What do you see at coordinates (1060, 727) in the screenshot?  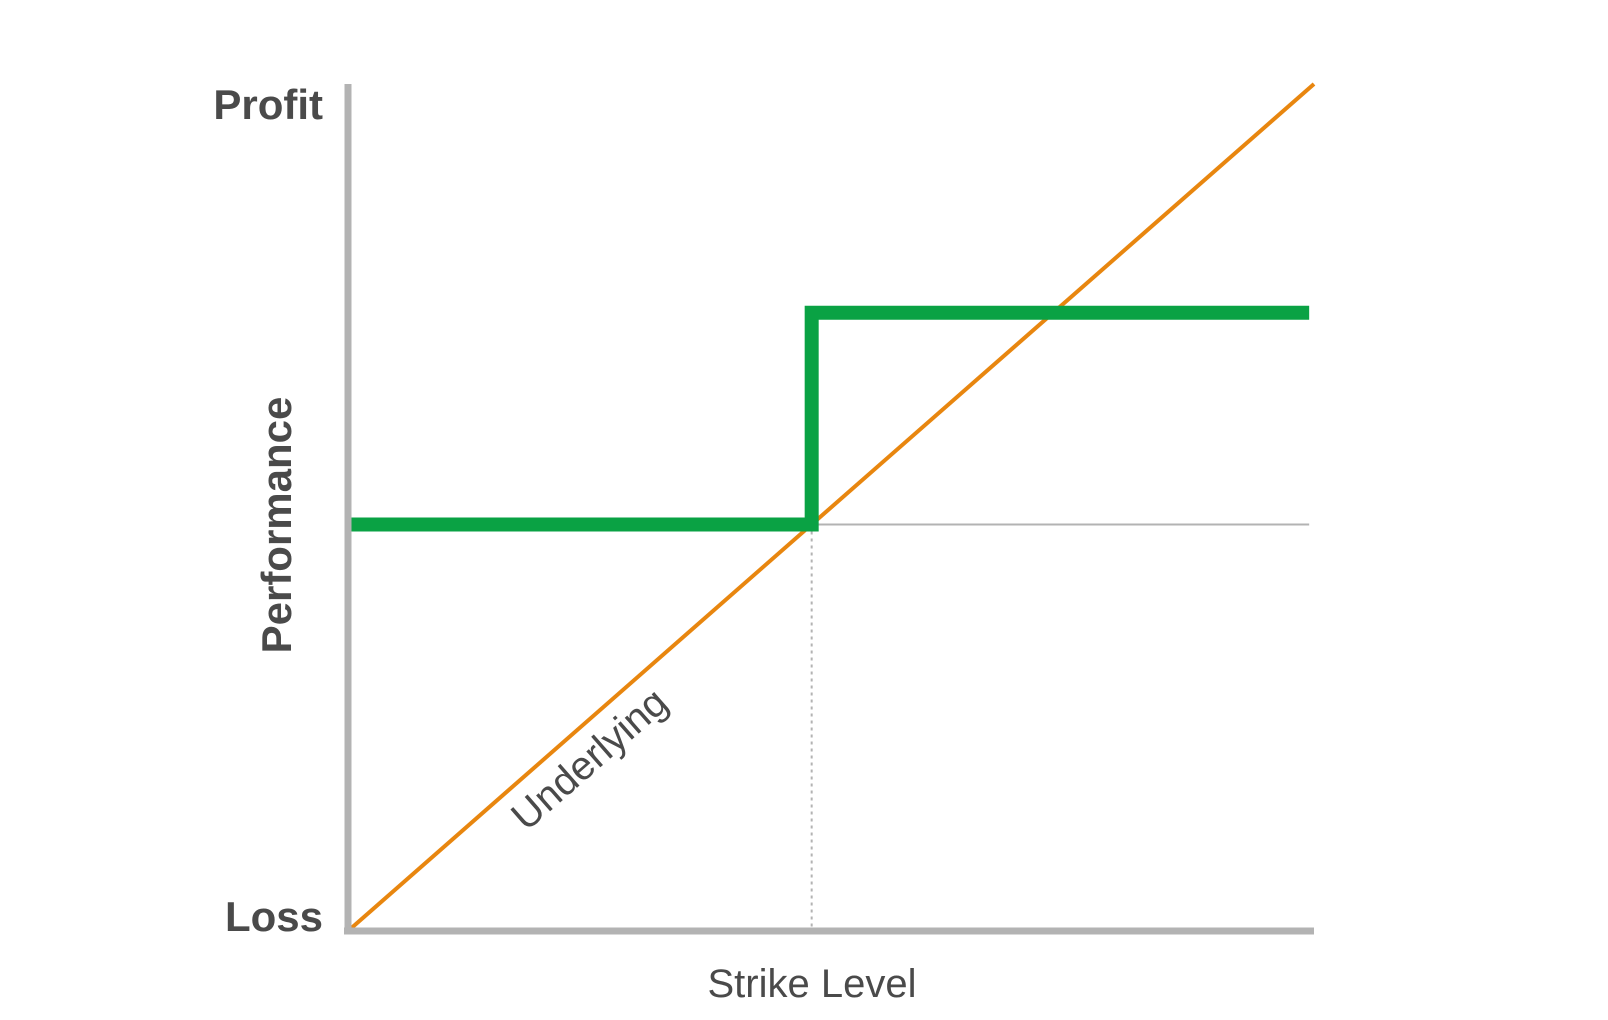 I see `reference-lines` at bounding box center [1060, 727].